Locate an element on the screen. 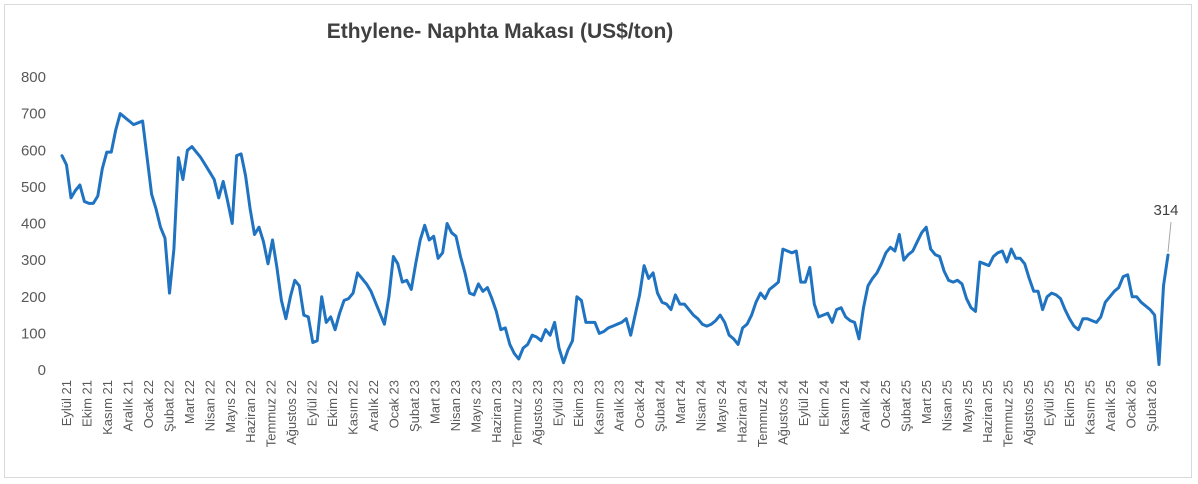  x-tick-label: Aralık 23 is located at coordinates (619, 405).